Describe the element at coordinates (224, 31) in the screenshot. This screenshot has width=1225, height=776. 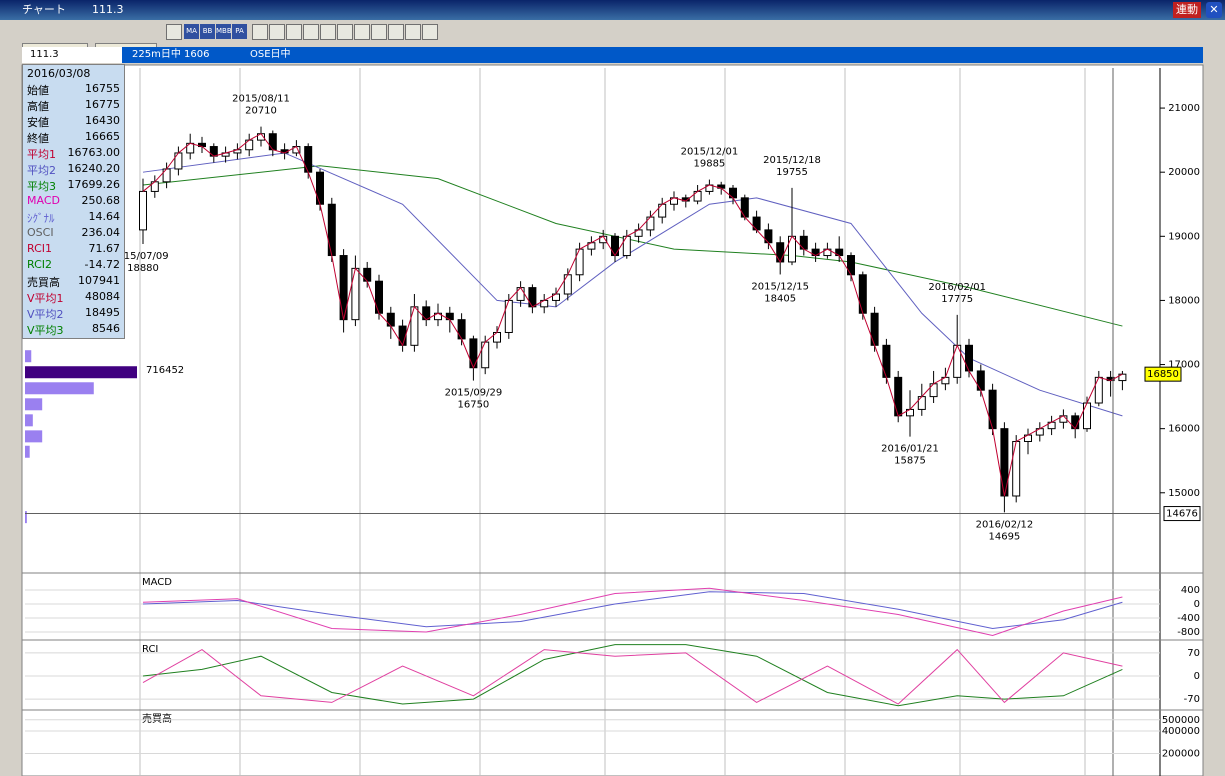
I see `toolbar-icon: MBB` at that location.